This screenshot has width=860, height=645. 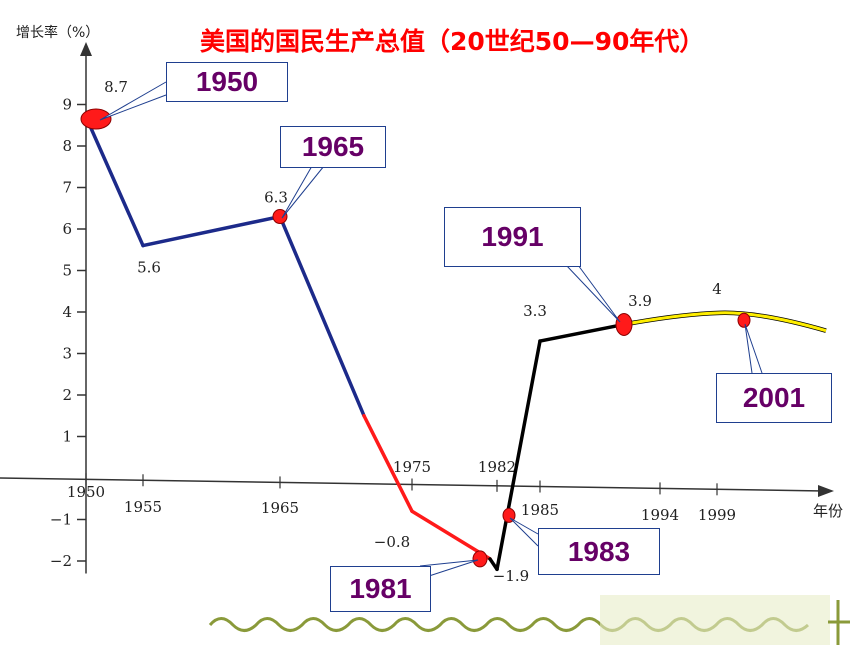 What do you see at coordinates (599, 551) in the screenshot?
I see `callout-1983: 1983` at bounding box center [599, 551].